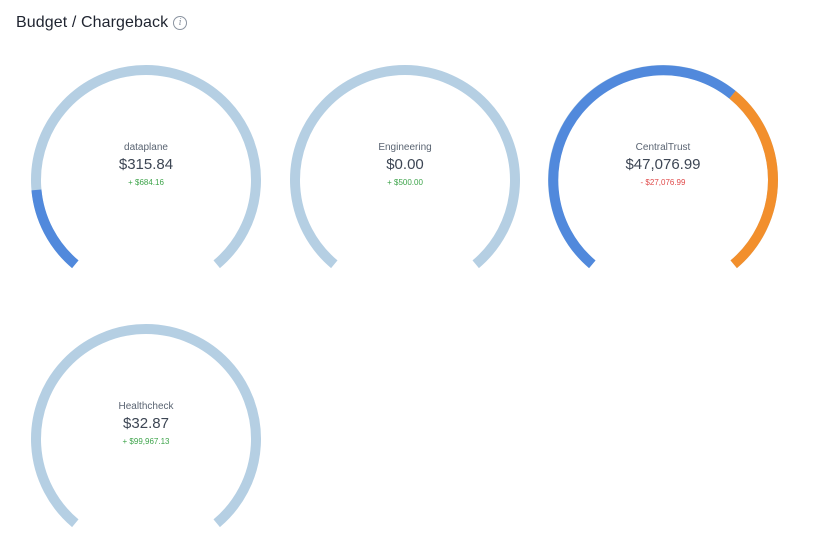 This screenshot has height=542, width=815. What do you see at coordinates (663, 147) in the screenshot?
I see `gauge-name: CentralTrust` at bounding box center [663, 147].